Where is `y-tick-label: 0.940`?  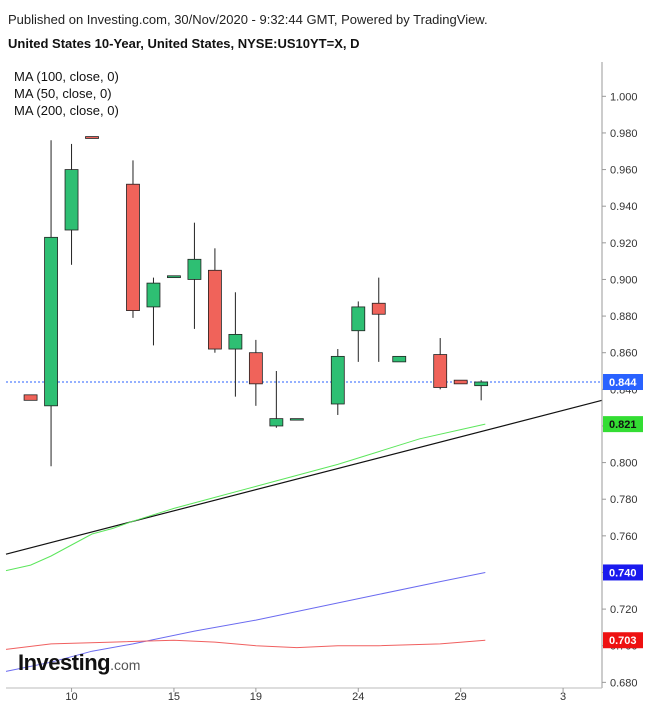
y-tick-label: 0.940 is located at coordinates (624, 207).